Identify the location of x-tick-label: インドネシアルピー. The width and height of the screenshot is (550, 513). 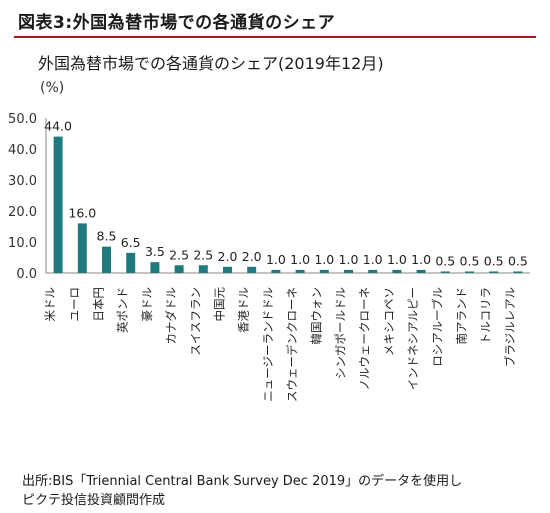
(413, 338).